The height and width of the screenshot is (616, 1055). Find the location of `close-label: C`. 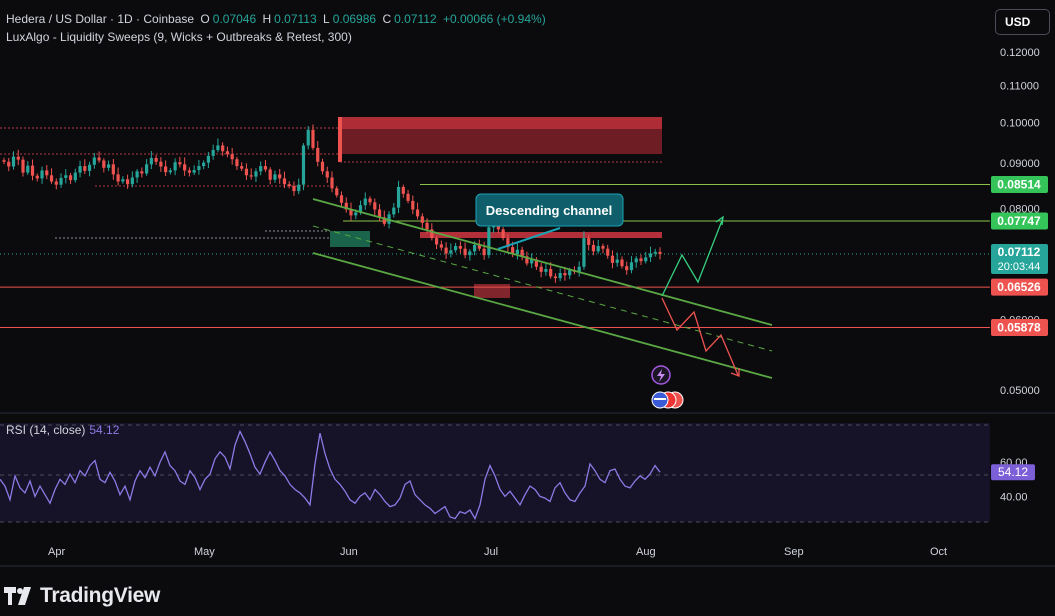

close-label: C is located at coordinates (387, 19).